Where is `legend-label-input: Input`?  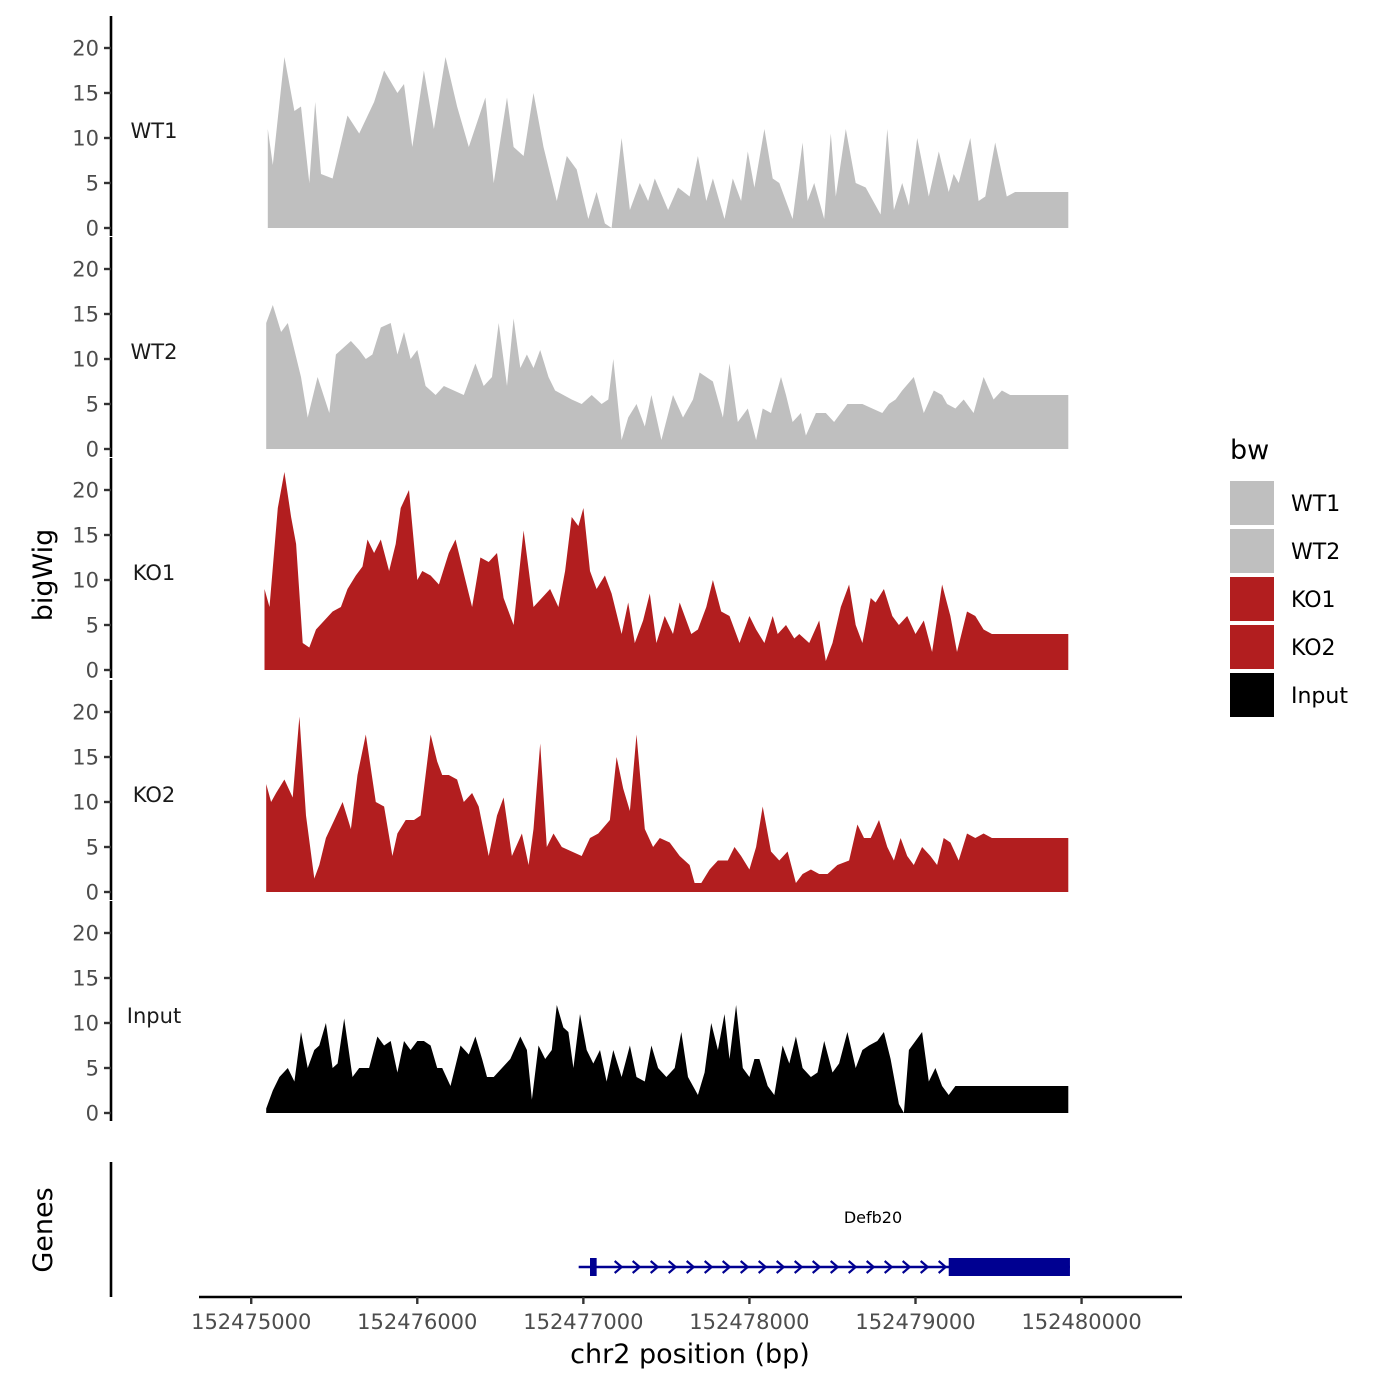
legend-label-input: Input is located at coordinates (1319, 696).